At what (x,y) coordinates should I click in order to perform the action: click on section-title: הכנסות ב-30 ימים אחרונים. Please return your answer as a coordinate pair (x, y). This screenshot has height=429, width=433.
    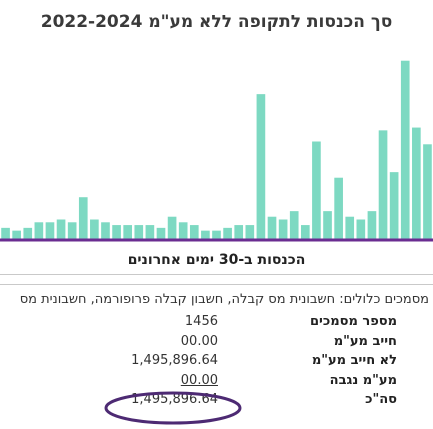
    Looking at the image, I should click on (216, 260).